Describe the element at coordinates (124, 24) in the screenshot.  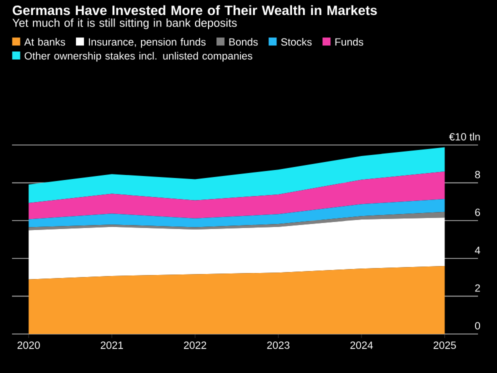
I see `chart-subtitle: Yet much of it is still sitting in bank deposits` at that location.